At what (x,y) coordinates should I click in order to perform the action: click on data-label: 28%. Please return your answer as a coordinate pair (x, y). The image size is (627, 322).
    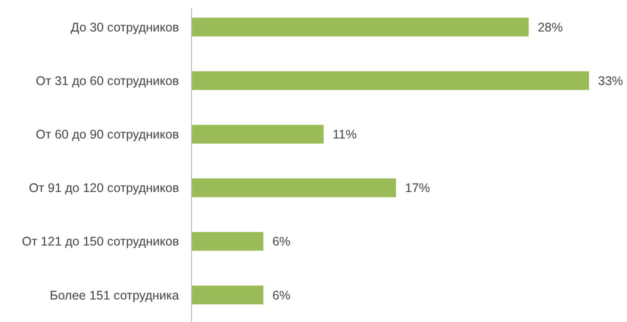
    Looking at the image, I should click on (550, 27).